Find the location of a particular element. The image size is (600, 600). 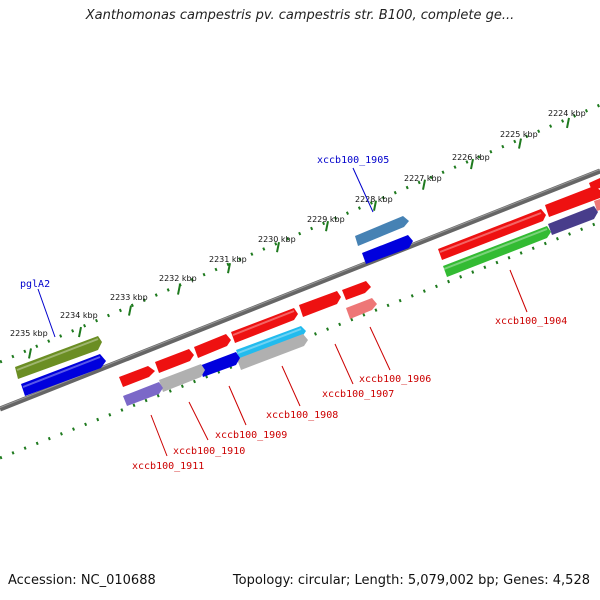

gene-arrow-cyan is located at coordinates (271, 343).